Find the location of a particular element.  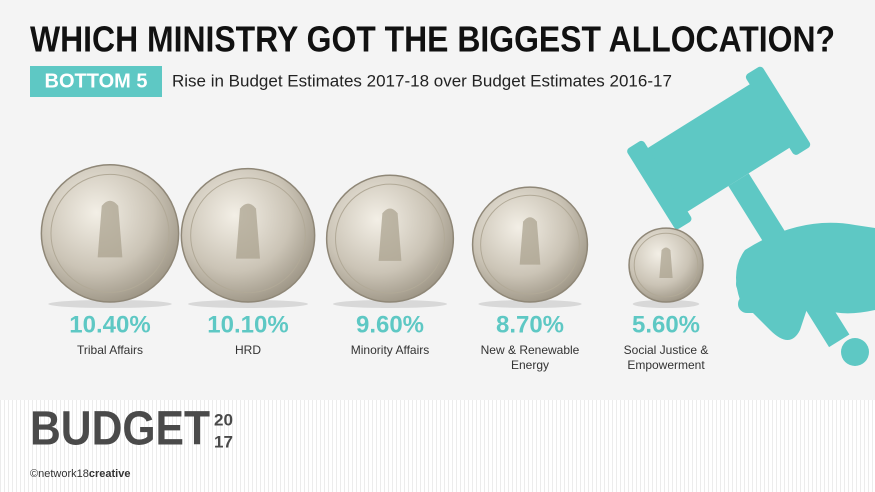

category-label: Social Justice & Empowerment is located at coordinates (666, 357).